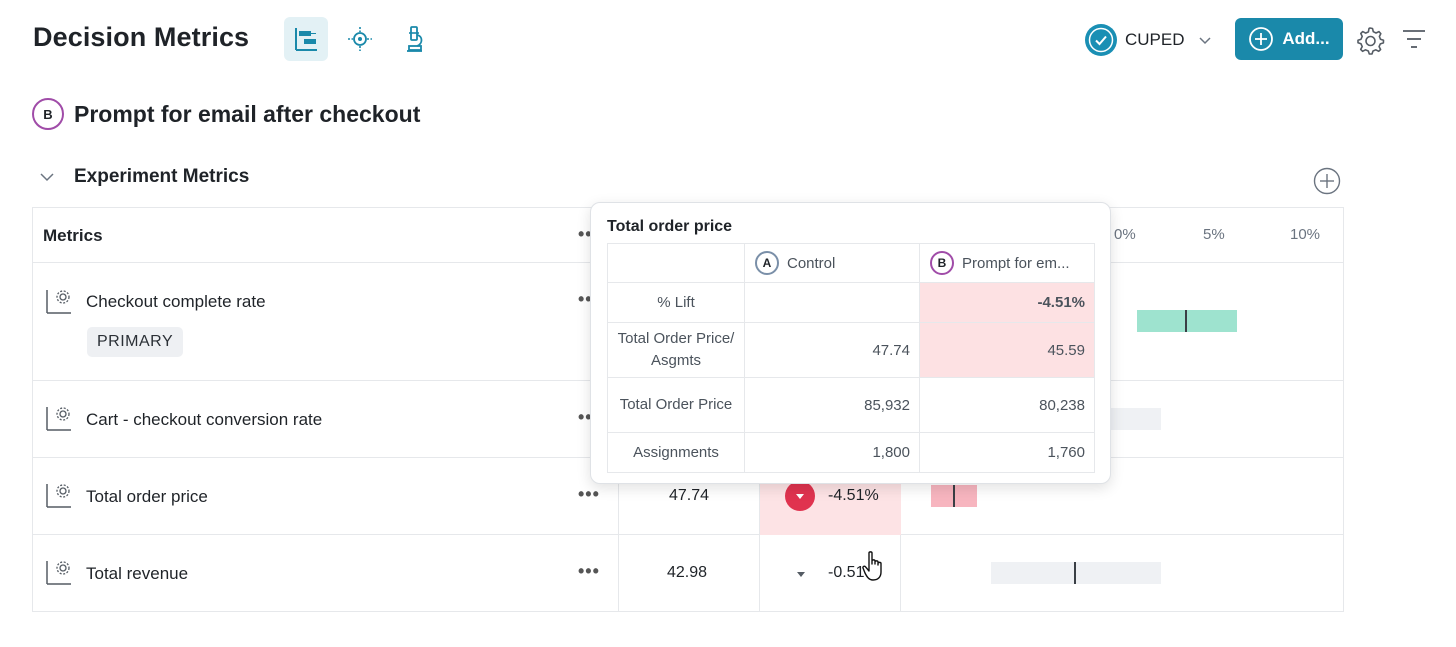 The width and height of the screenshot is (1456, 647). What do you see at coordinates (247, 113) in the screenshot?
I see `variant-name: Prompt for email after checkout` at bounding box center [247, 113].